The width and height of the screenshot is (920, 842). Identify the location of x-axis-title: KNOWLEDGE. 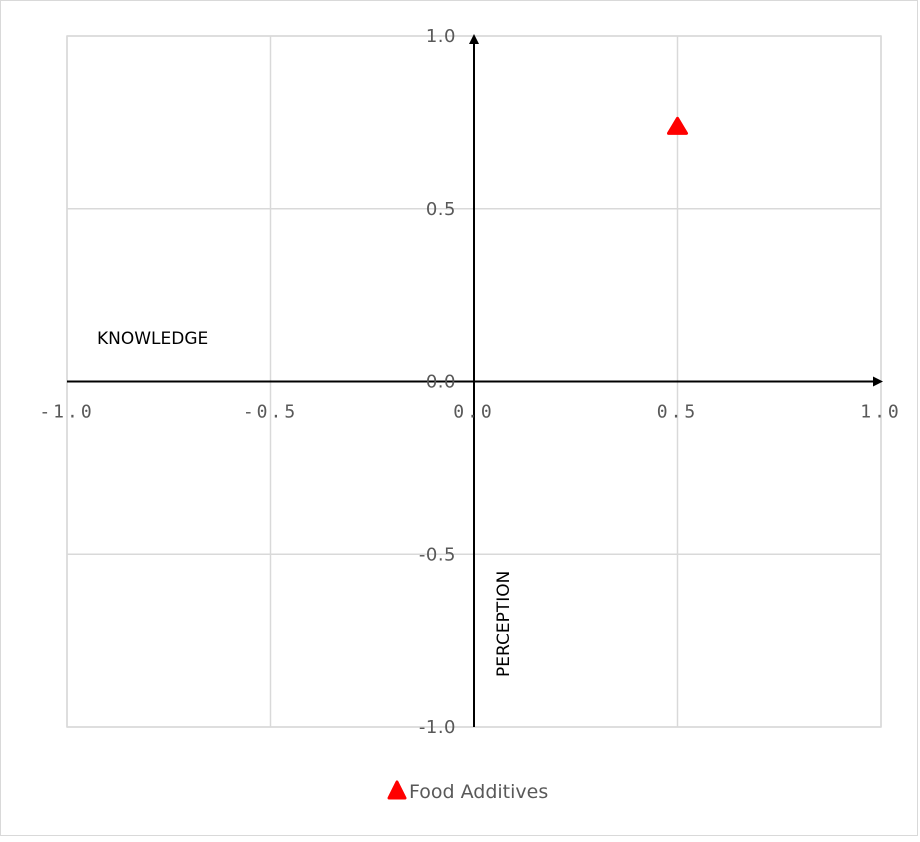
(152, 339).